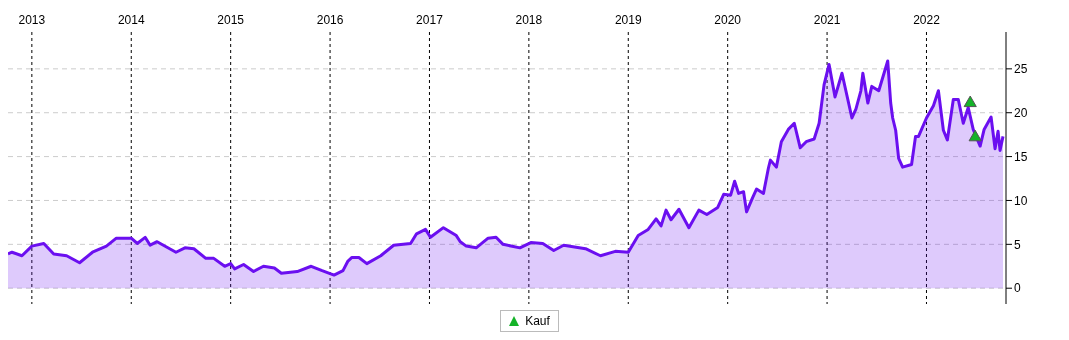 The width and height of the screenshot is (1069, 340). Describe the element at coordinates (1017, 288) in the screenshot. I see `y-tick-label: 0` at that location.